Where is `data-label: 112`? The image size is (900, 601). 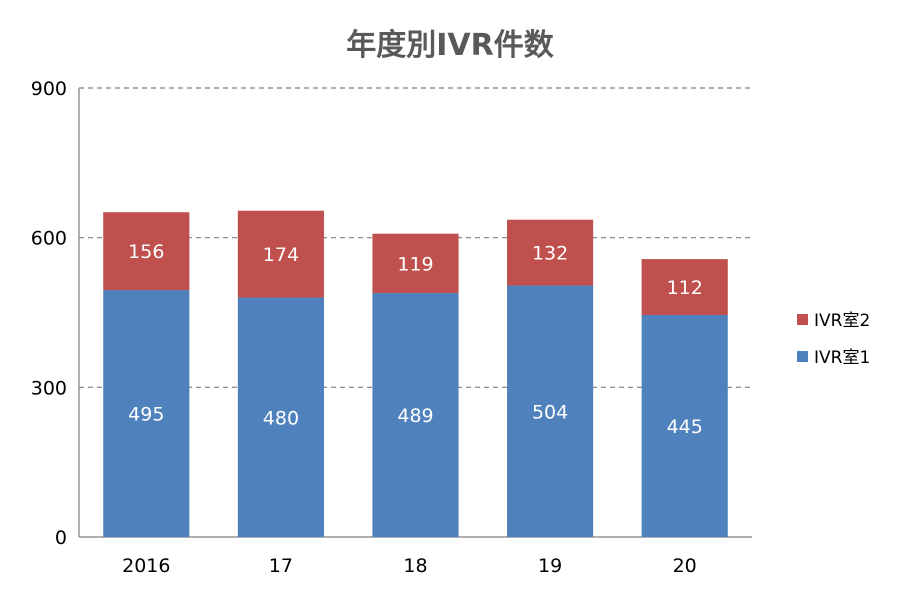 data-label: 112 is located at coordinates (685, 288).